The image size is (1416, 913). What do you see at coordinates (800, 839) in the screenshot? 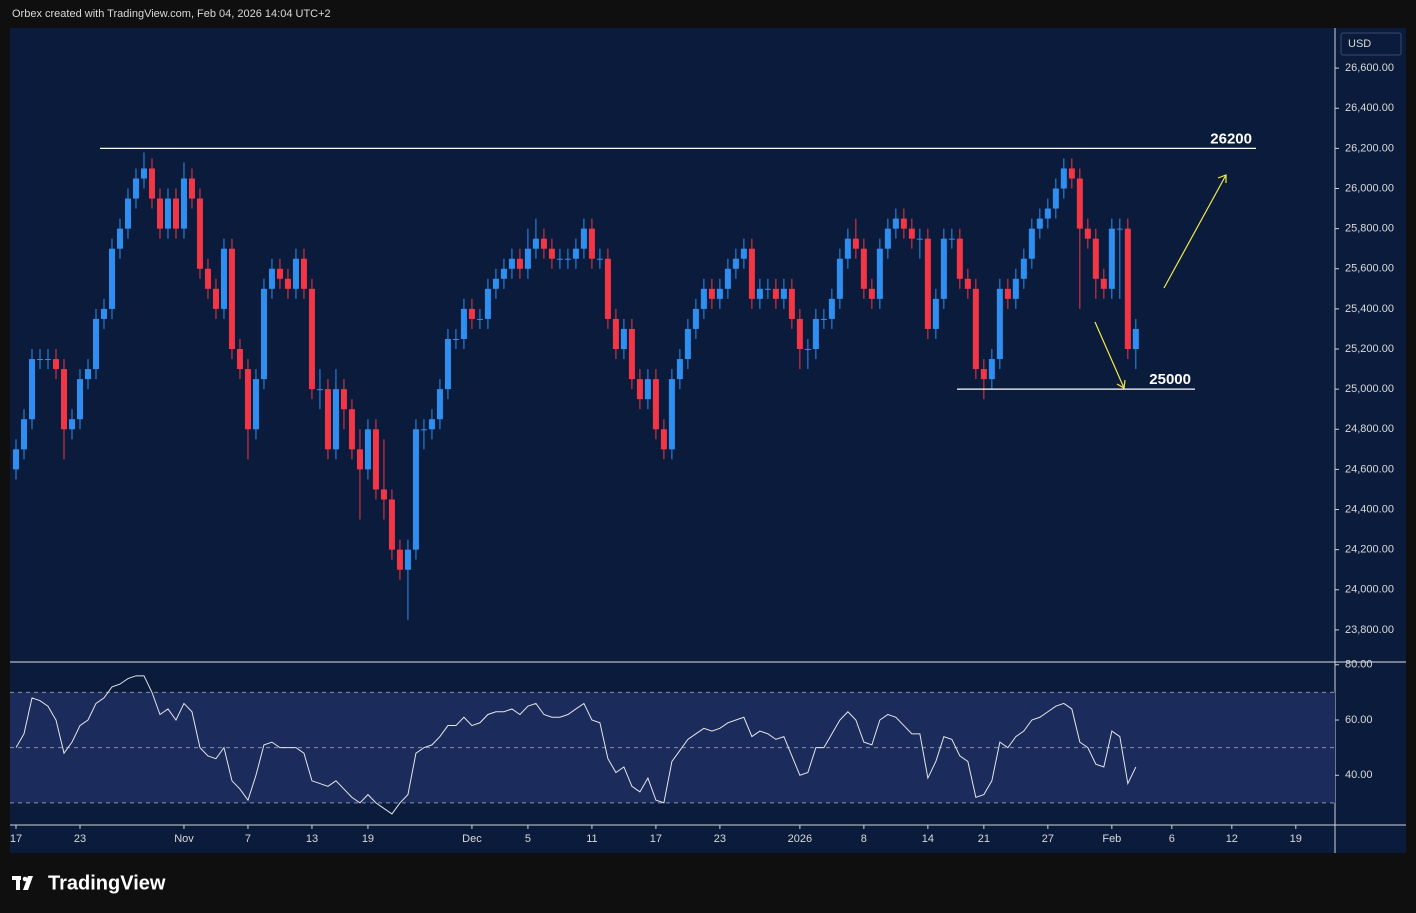
I see `x-tick-label: 2026` at bounding box center [800, 839].